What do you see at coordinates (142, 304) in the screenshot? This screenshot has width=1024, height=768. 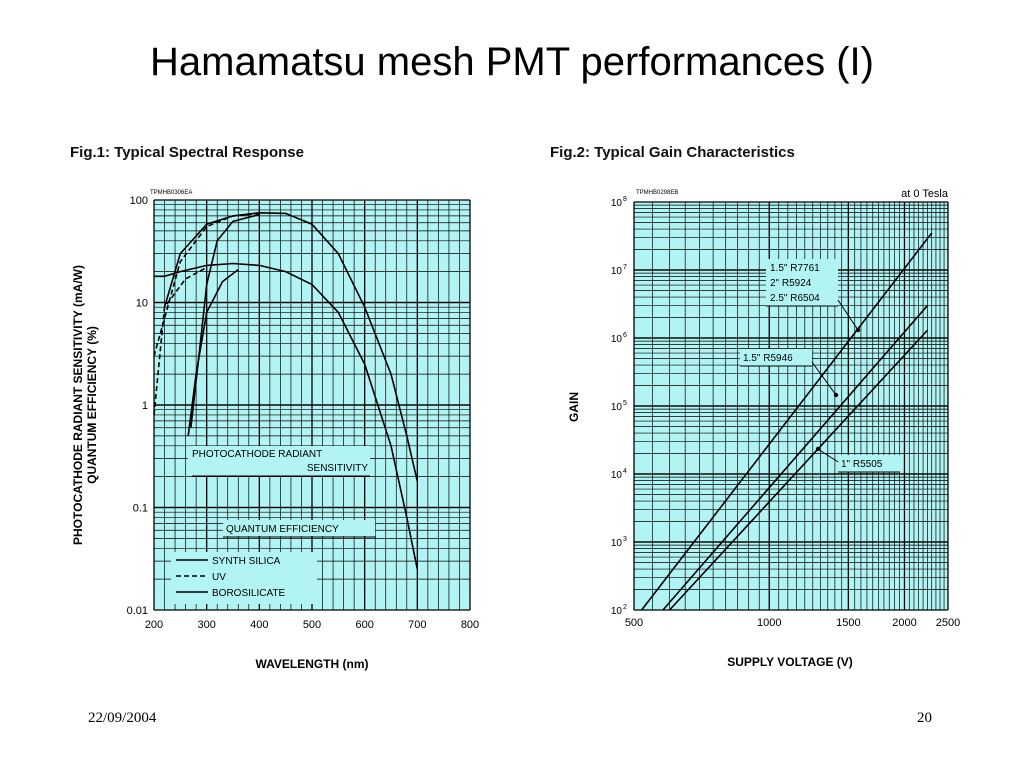 I see `fig1-y-tick-label: 10` at bounding box center [142, 304].